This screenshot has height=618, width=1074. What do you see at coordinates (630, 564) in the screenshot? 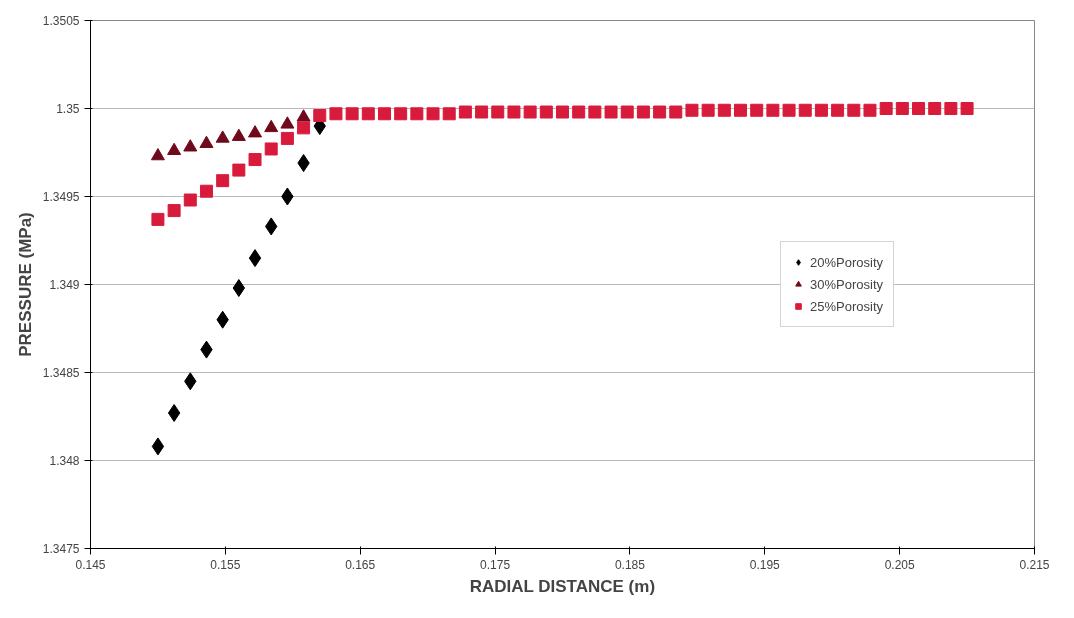
I see `x-tick-label: 0.185` at bounding box center [630, 564].